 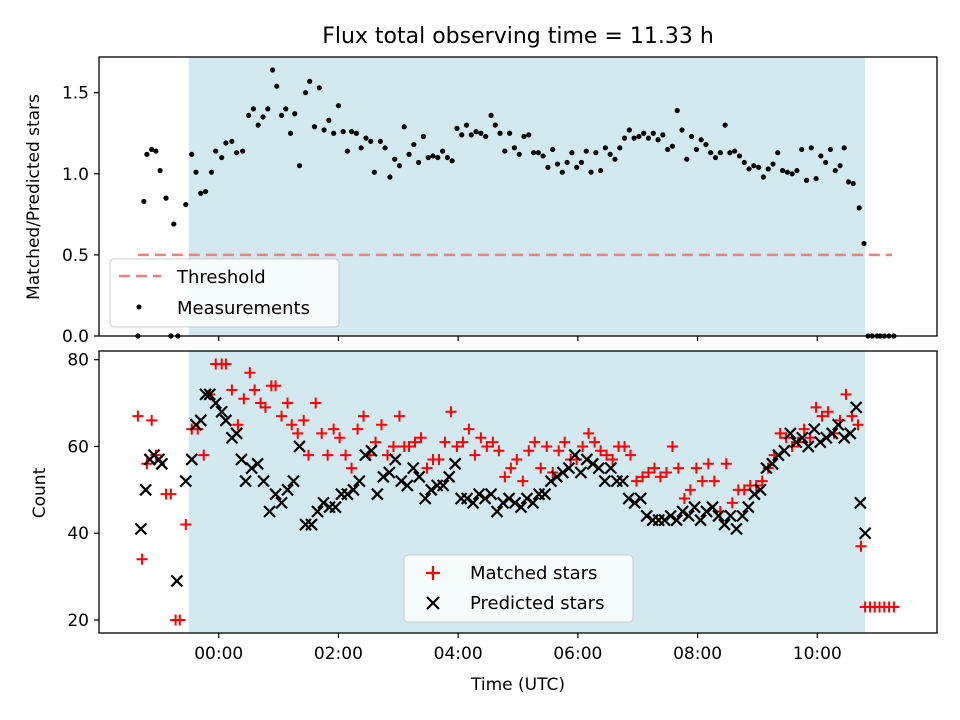 I want to click on top-legend-box, so click(x=224, y=293).